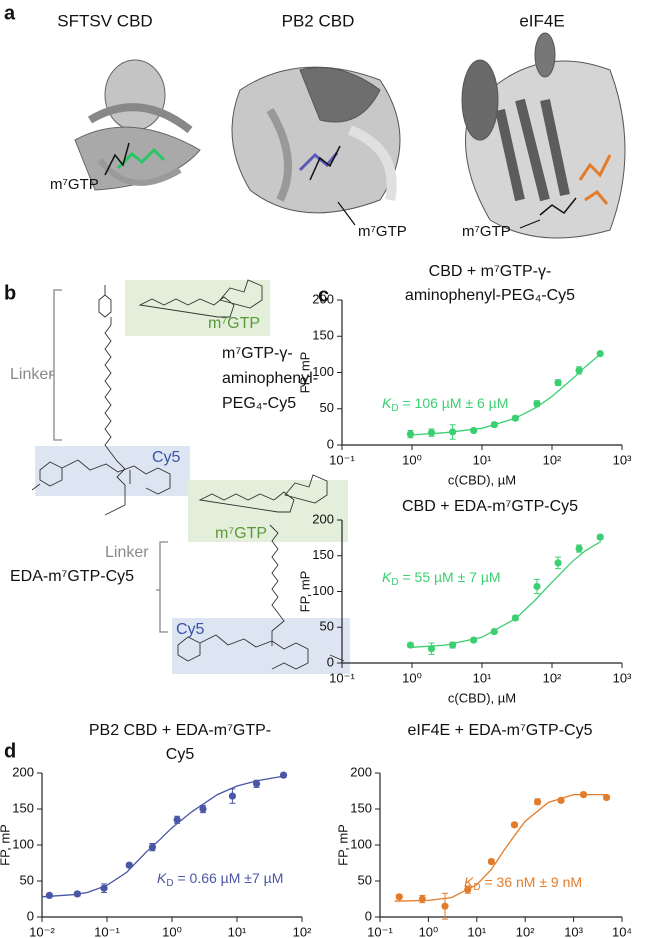  What do you see at coordinates (190, 629) in the screenshot?
I see `dye-label: Cy5` at bounding box center [190, 629].